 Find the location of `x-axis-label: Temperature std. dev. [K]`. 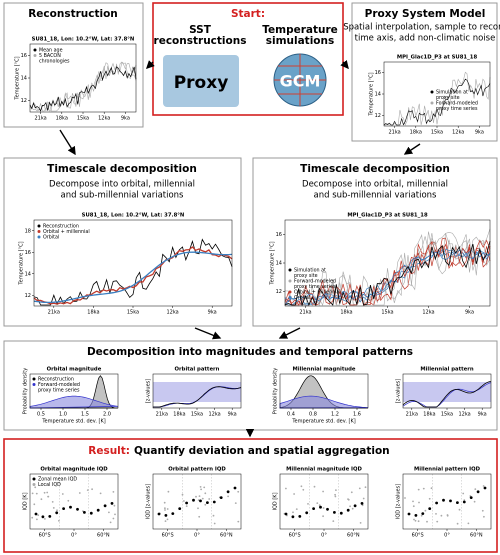

x-axis-label: Temperature std. dev. [K] is located at coordinates (73, 422).